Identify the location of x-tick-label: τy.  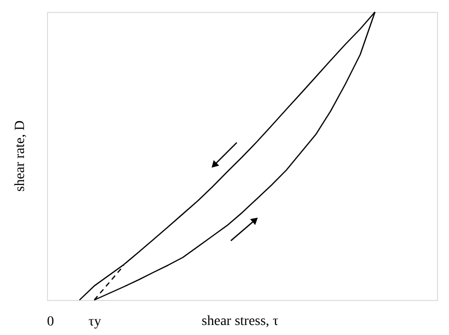
(95, 322).